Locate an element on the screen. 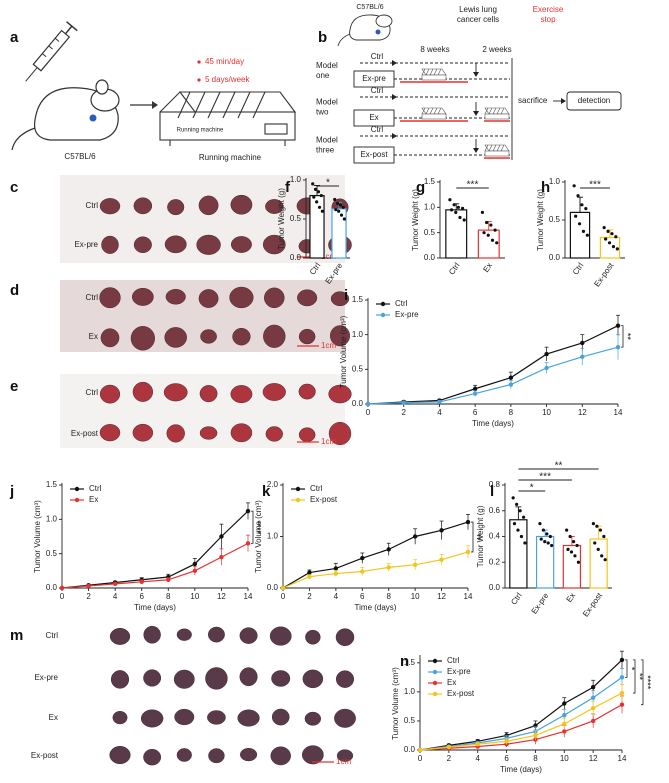  row-label: Ex-pre is located at coordinates (46, 677).